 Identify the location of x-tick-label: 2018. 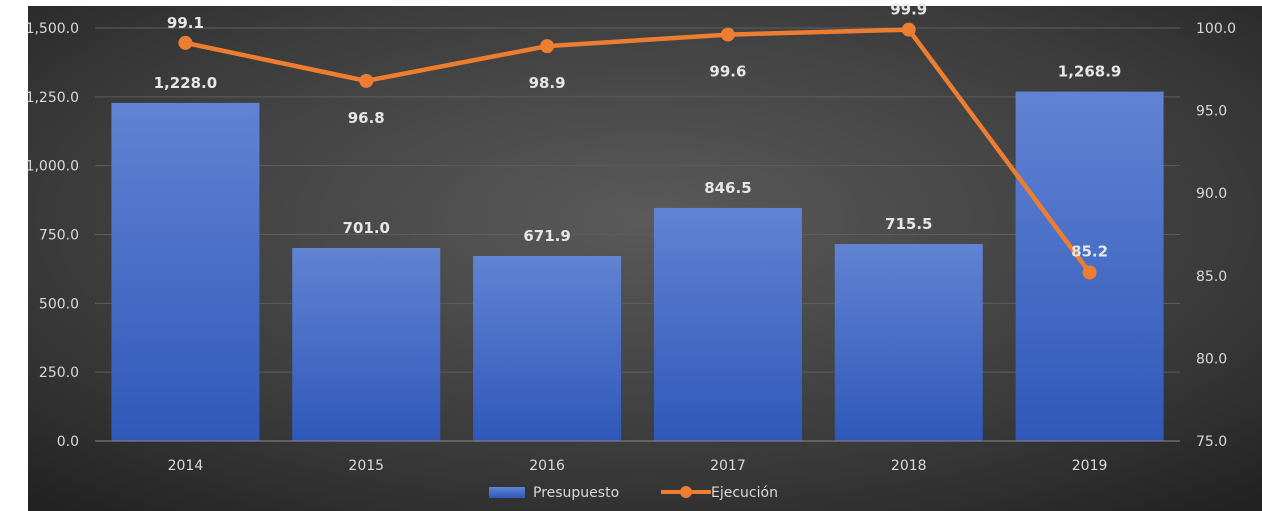
(909, 466).